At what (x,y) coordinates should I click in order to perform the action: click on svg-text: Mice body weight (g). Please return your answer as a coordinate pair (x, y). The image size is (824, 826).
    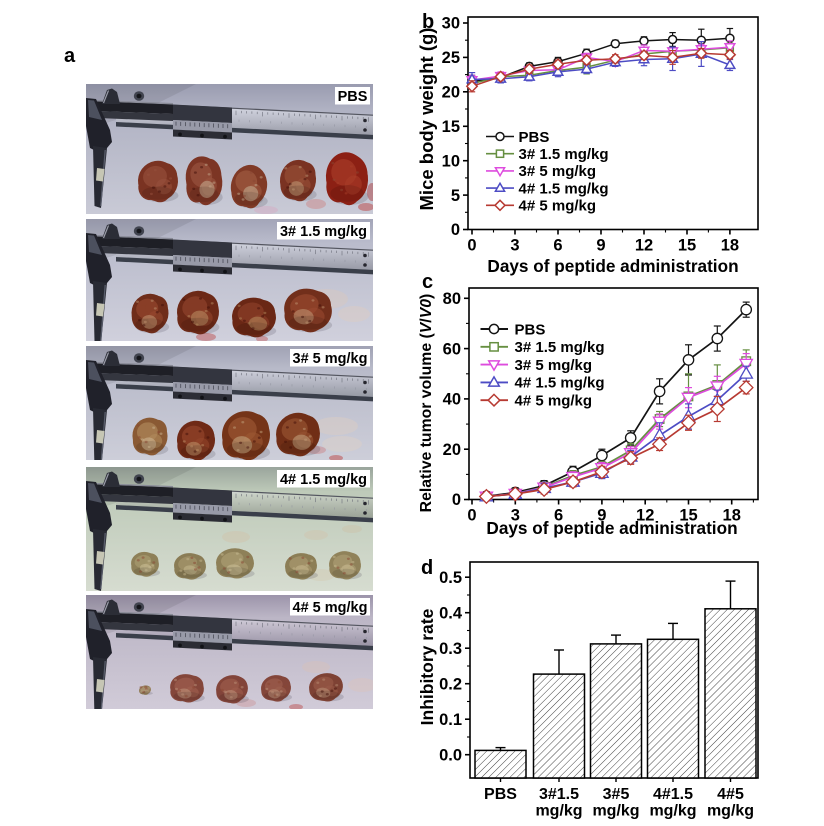
    Looking at the image, I should click on (426, 119).